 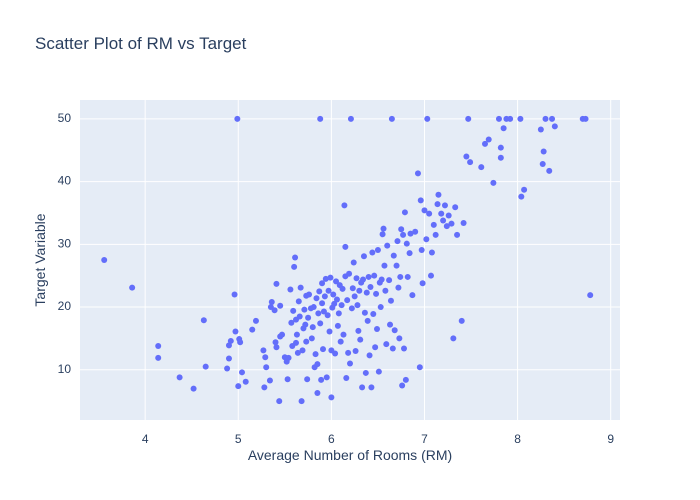 I want to click on chart-title: Scatter Plot of RM vs Target, so click(x=141, y=43).